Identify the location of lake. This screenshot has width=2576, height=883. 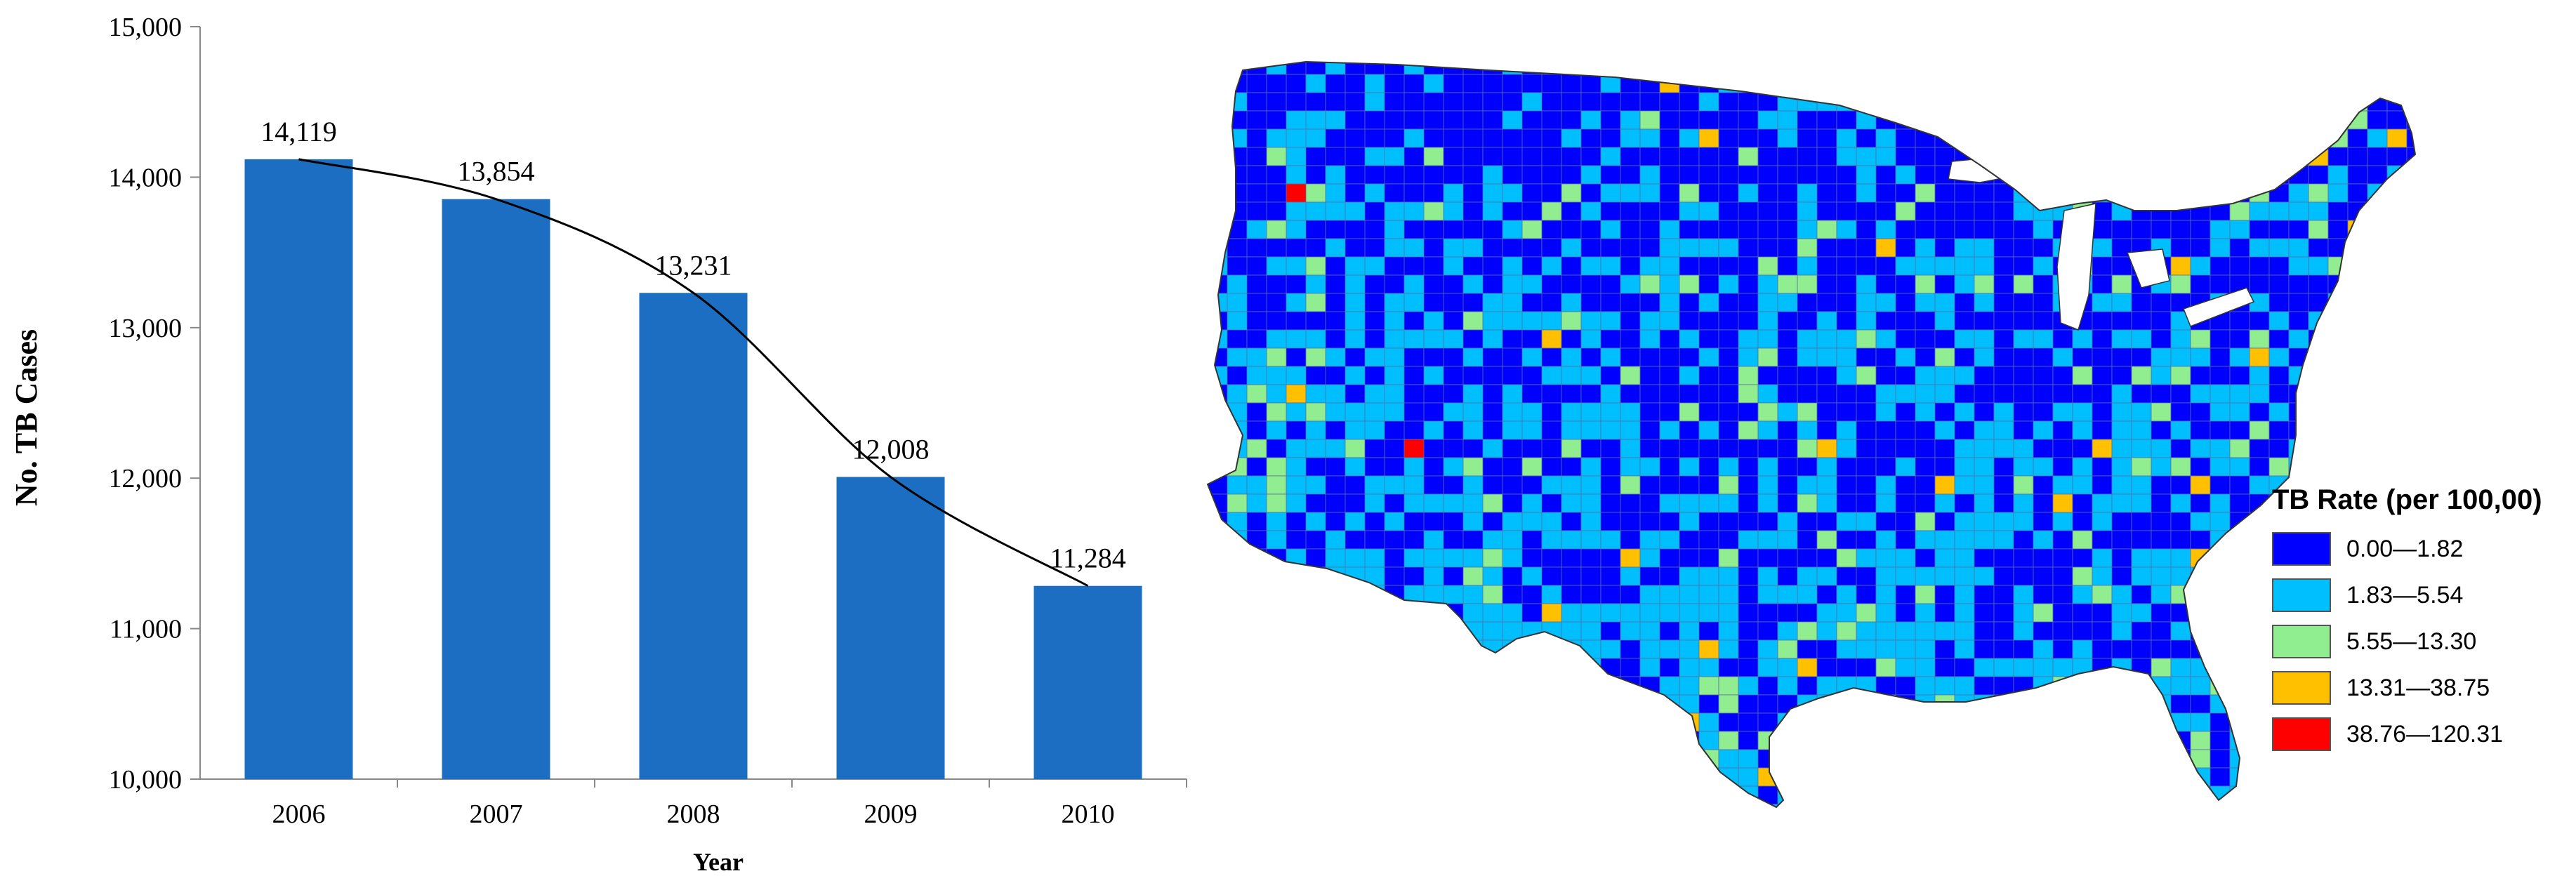
(2148, 268).